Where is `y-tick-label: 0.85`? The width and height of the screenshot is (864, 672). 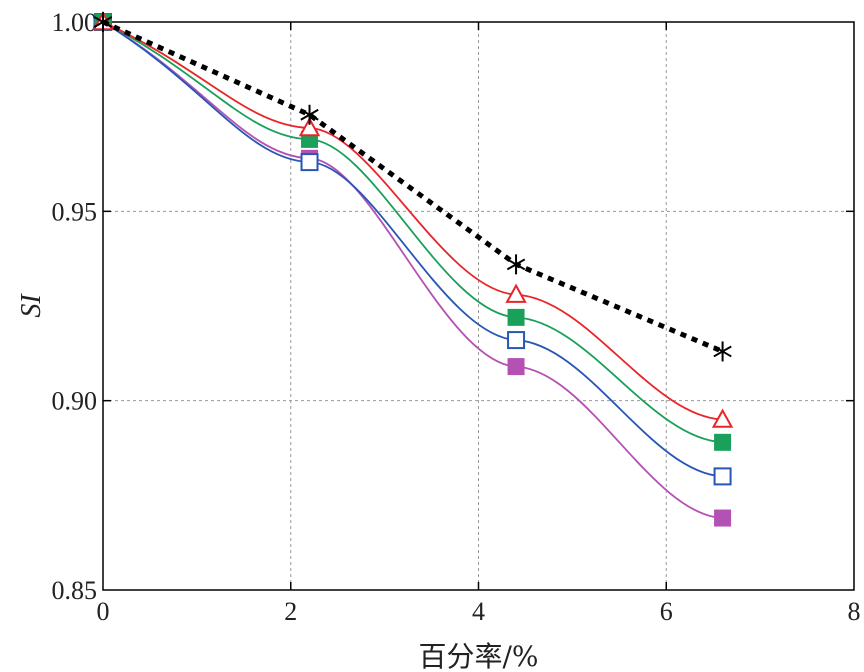 y-tick-label: 0.85 is located at coordinates (75, 590).